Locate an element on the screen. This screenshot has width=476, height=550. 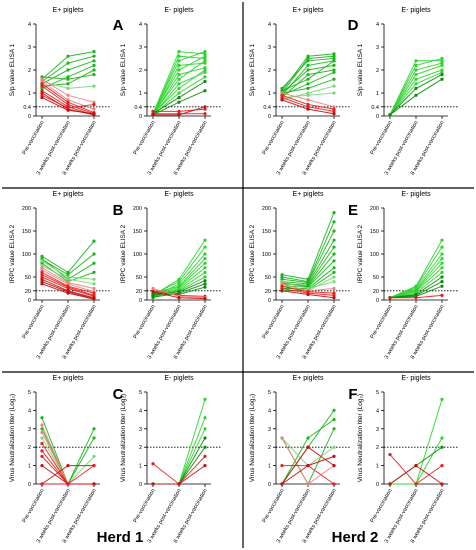
panel-letter: D is located at coordinates (353, 25).